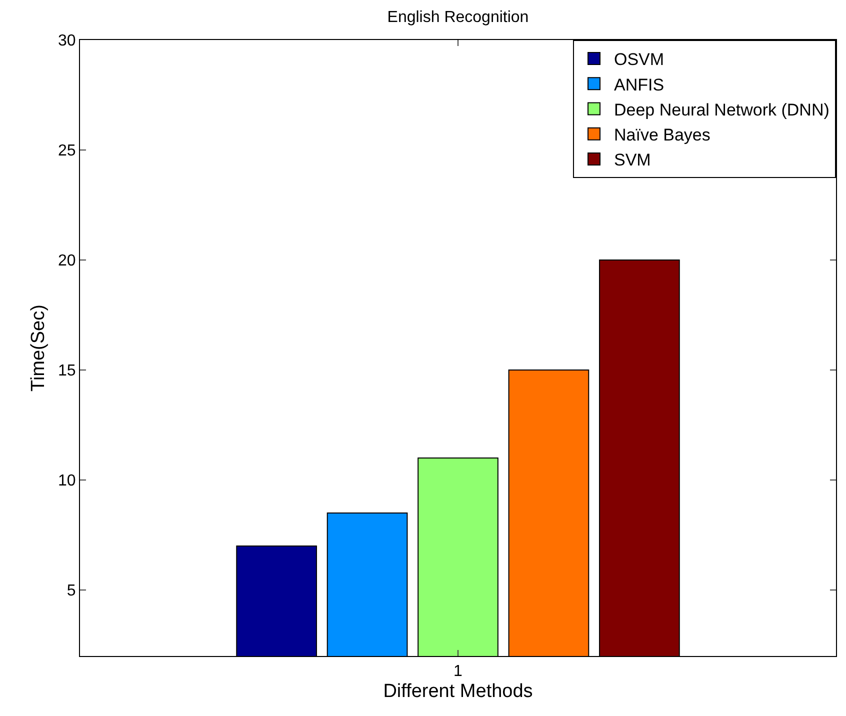 This screenshot has height=716, width=846. What do you see at coordinates (38, 348) in the screenshot?
I see `y-axis-title: Time(Sec)` at bounding box center [38, 348].